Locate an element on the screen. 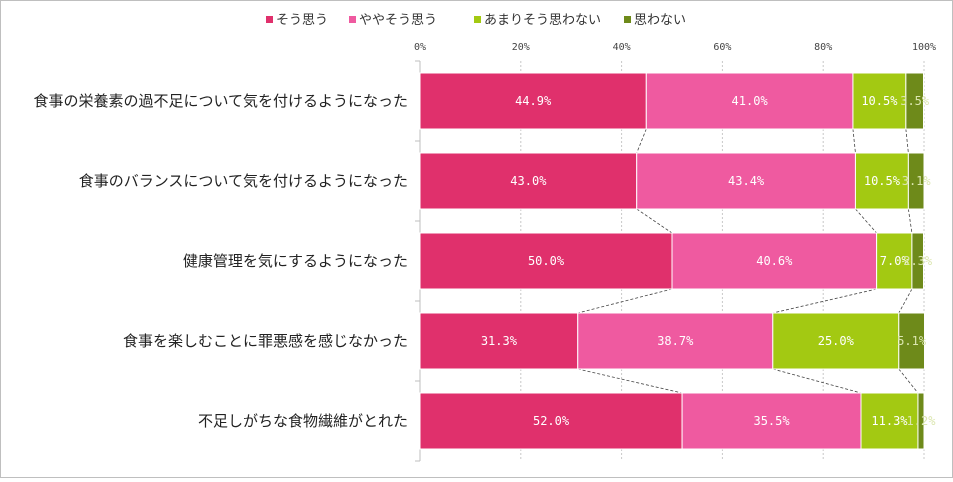  x-tick-label: 80% is located at coordinates (823, 47).